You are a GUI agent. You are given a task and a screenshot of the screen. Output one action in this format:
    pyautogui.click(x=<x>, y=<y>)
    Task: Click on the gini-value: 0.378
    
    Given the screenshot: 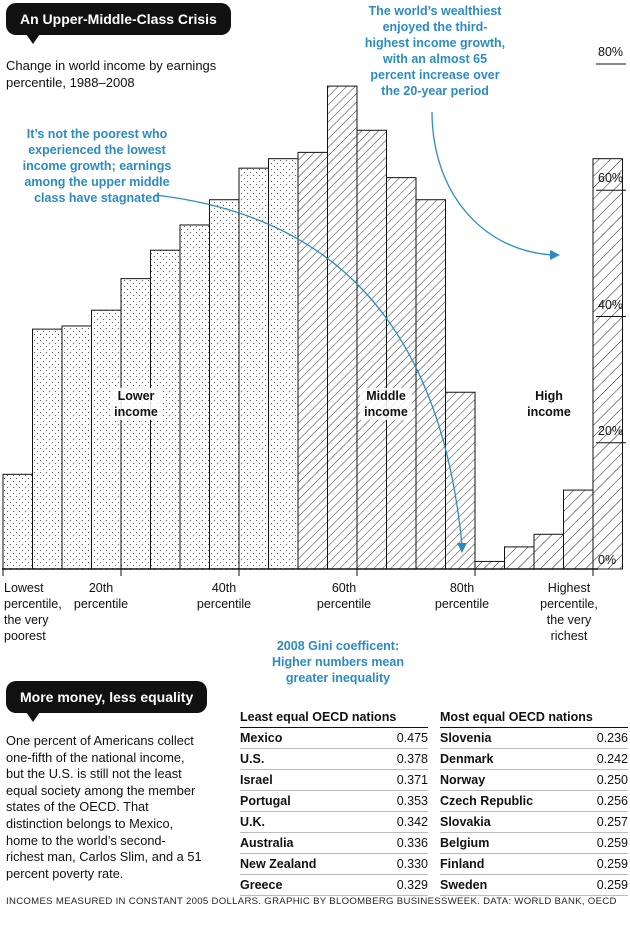 What is the action you would take?
    pyautogui.click(x=412, y=759)
    